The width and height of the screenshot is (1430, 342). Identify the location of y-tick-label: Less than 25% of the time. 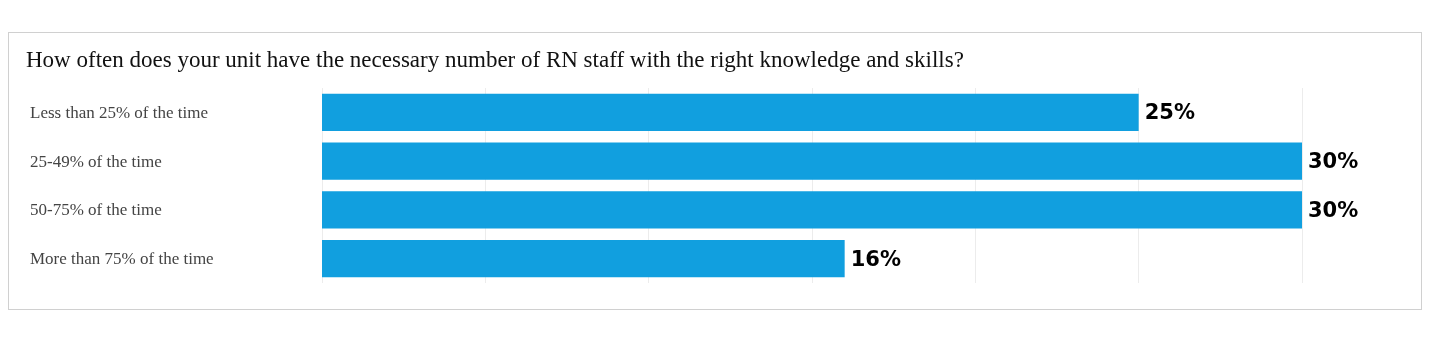
(119, 112).